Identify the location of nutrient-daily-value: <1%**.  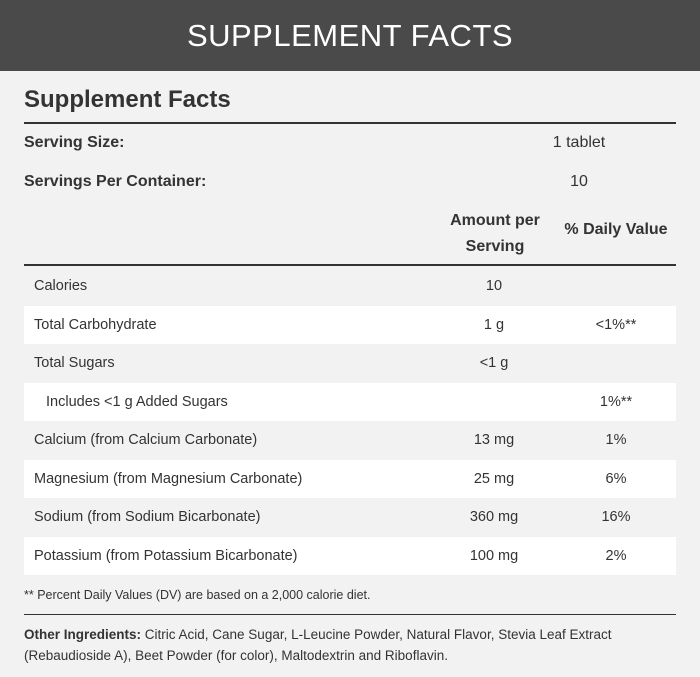
(616, 324).